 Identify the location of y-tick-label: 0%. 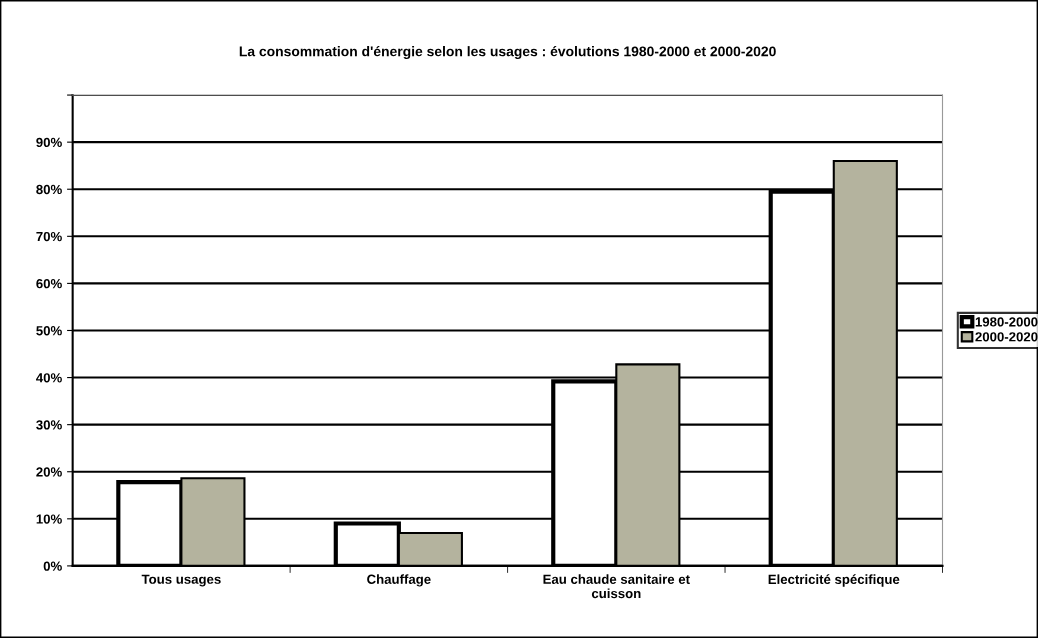
(52, 566).